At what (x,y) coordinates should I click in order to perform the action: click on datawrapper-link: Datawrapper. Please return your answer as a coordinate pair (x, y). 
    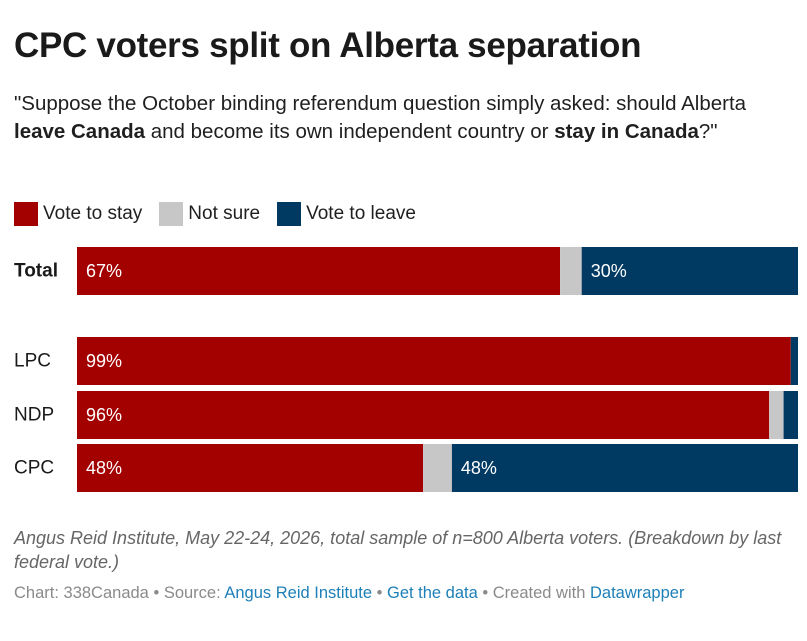
    Looking at the image, I should click on (637, 593).